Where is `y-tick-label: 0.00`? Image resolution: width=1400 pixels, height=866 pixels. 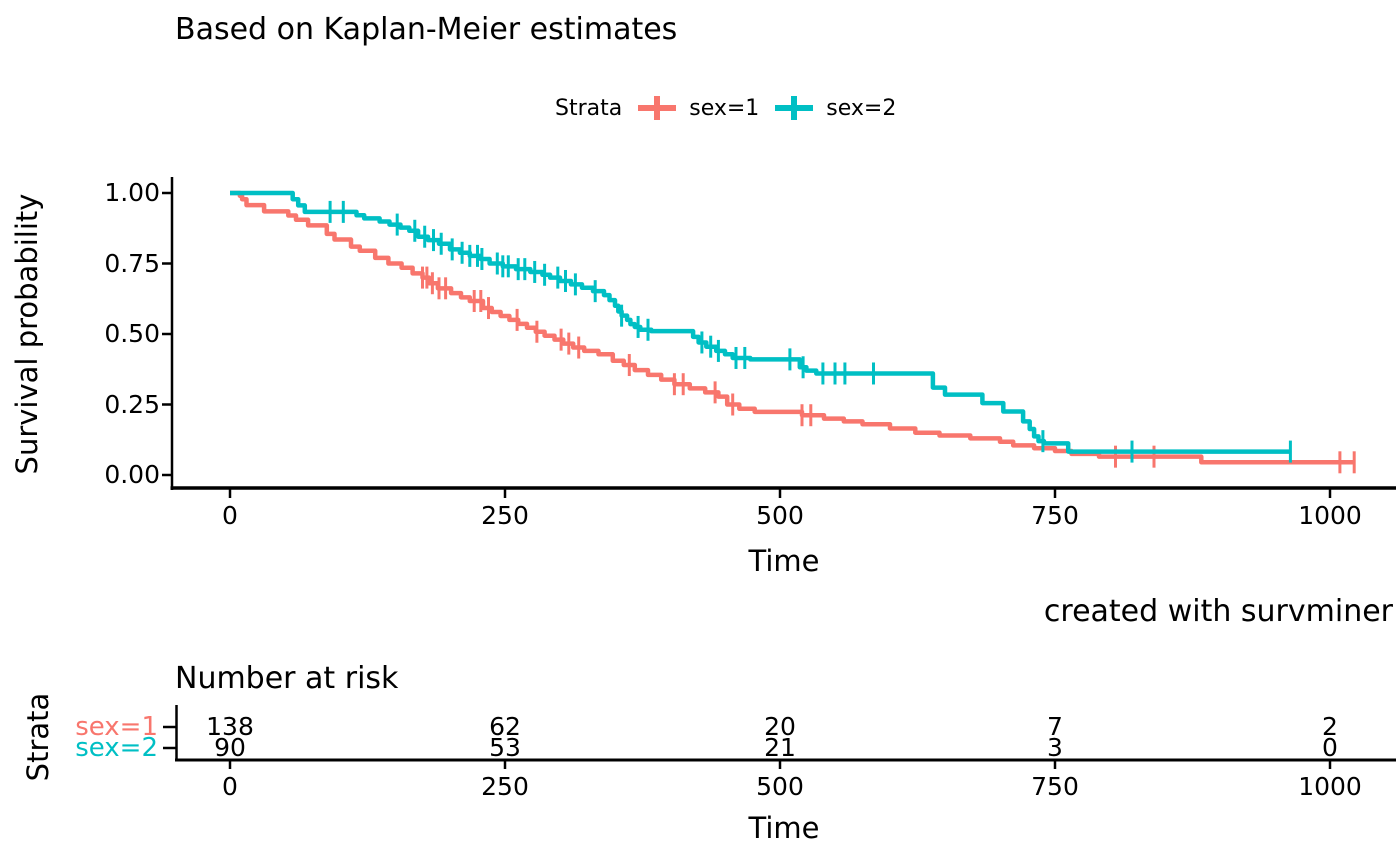
y-tick-label: 0.00 is located at coordinates (132, 474).